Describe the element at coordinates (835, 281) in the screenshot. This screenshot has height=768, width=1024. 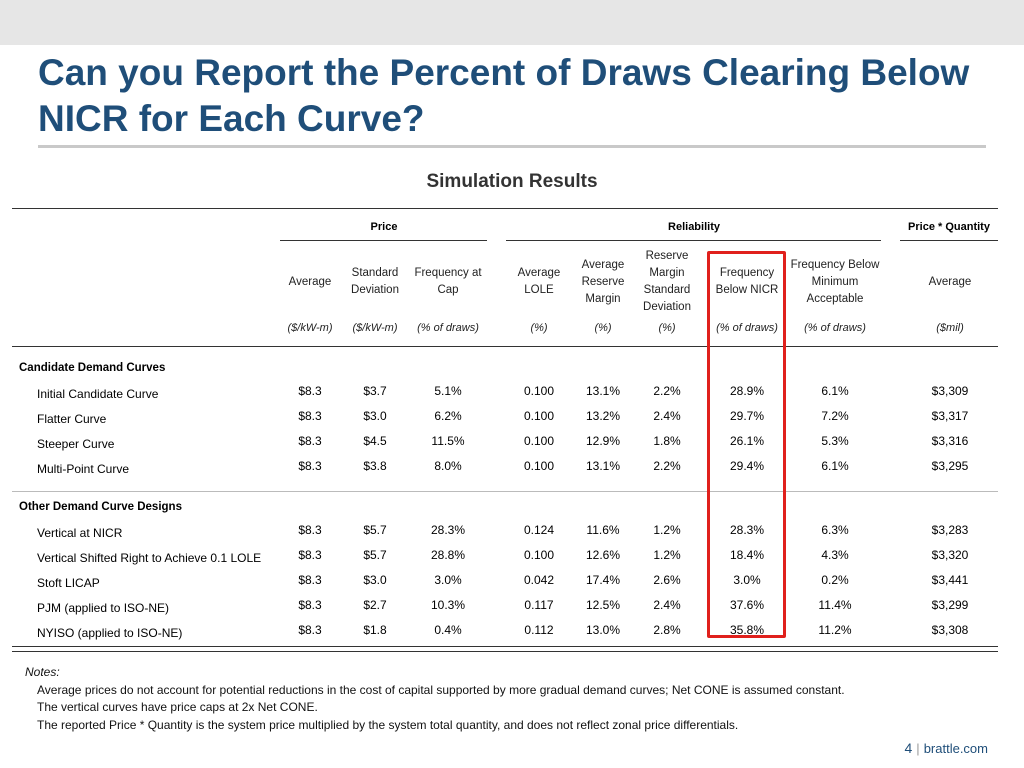
I see `column-header: Frequency Below Minimum Acceptable` at that location.